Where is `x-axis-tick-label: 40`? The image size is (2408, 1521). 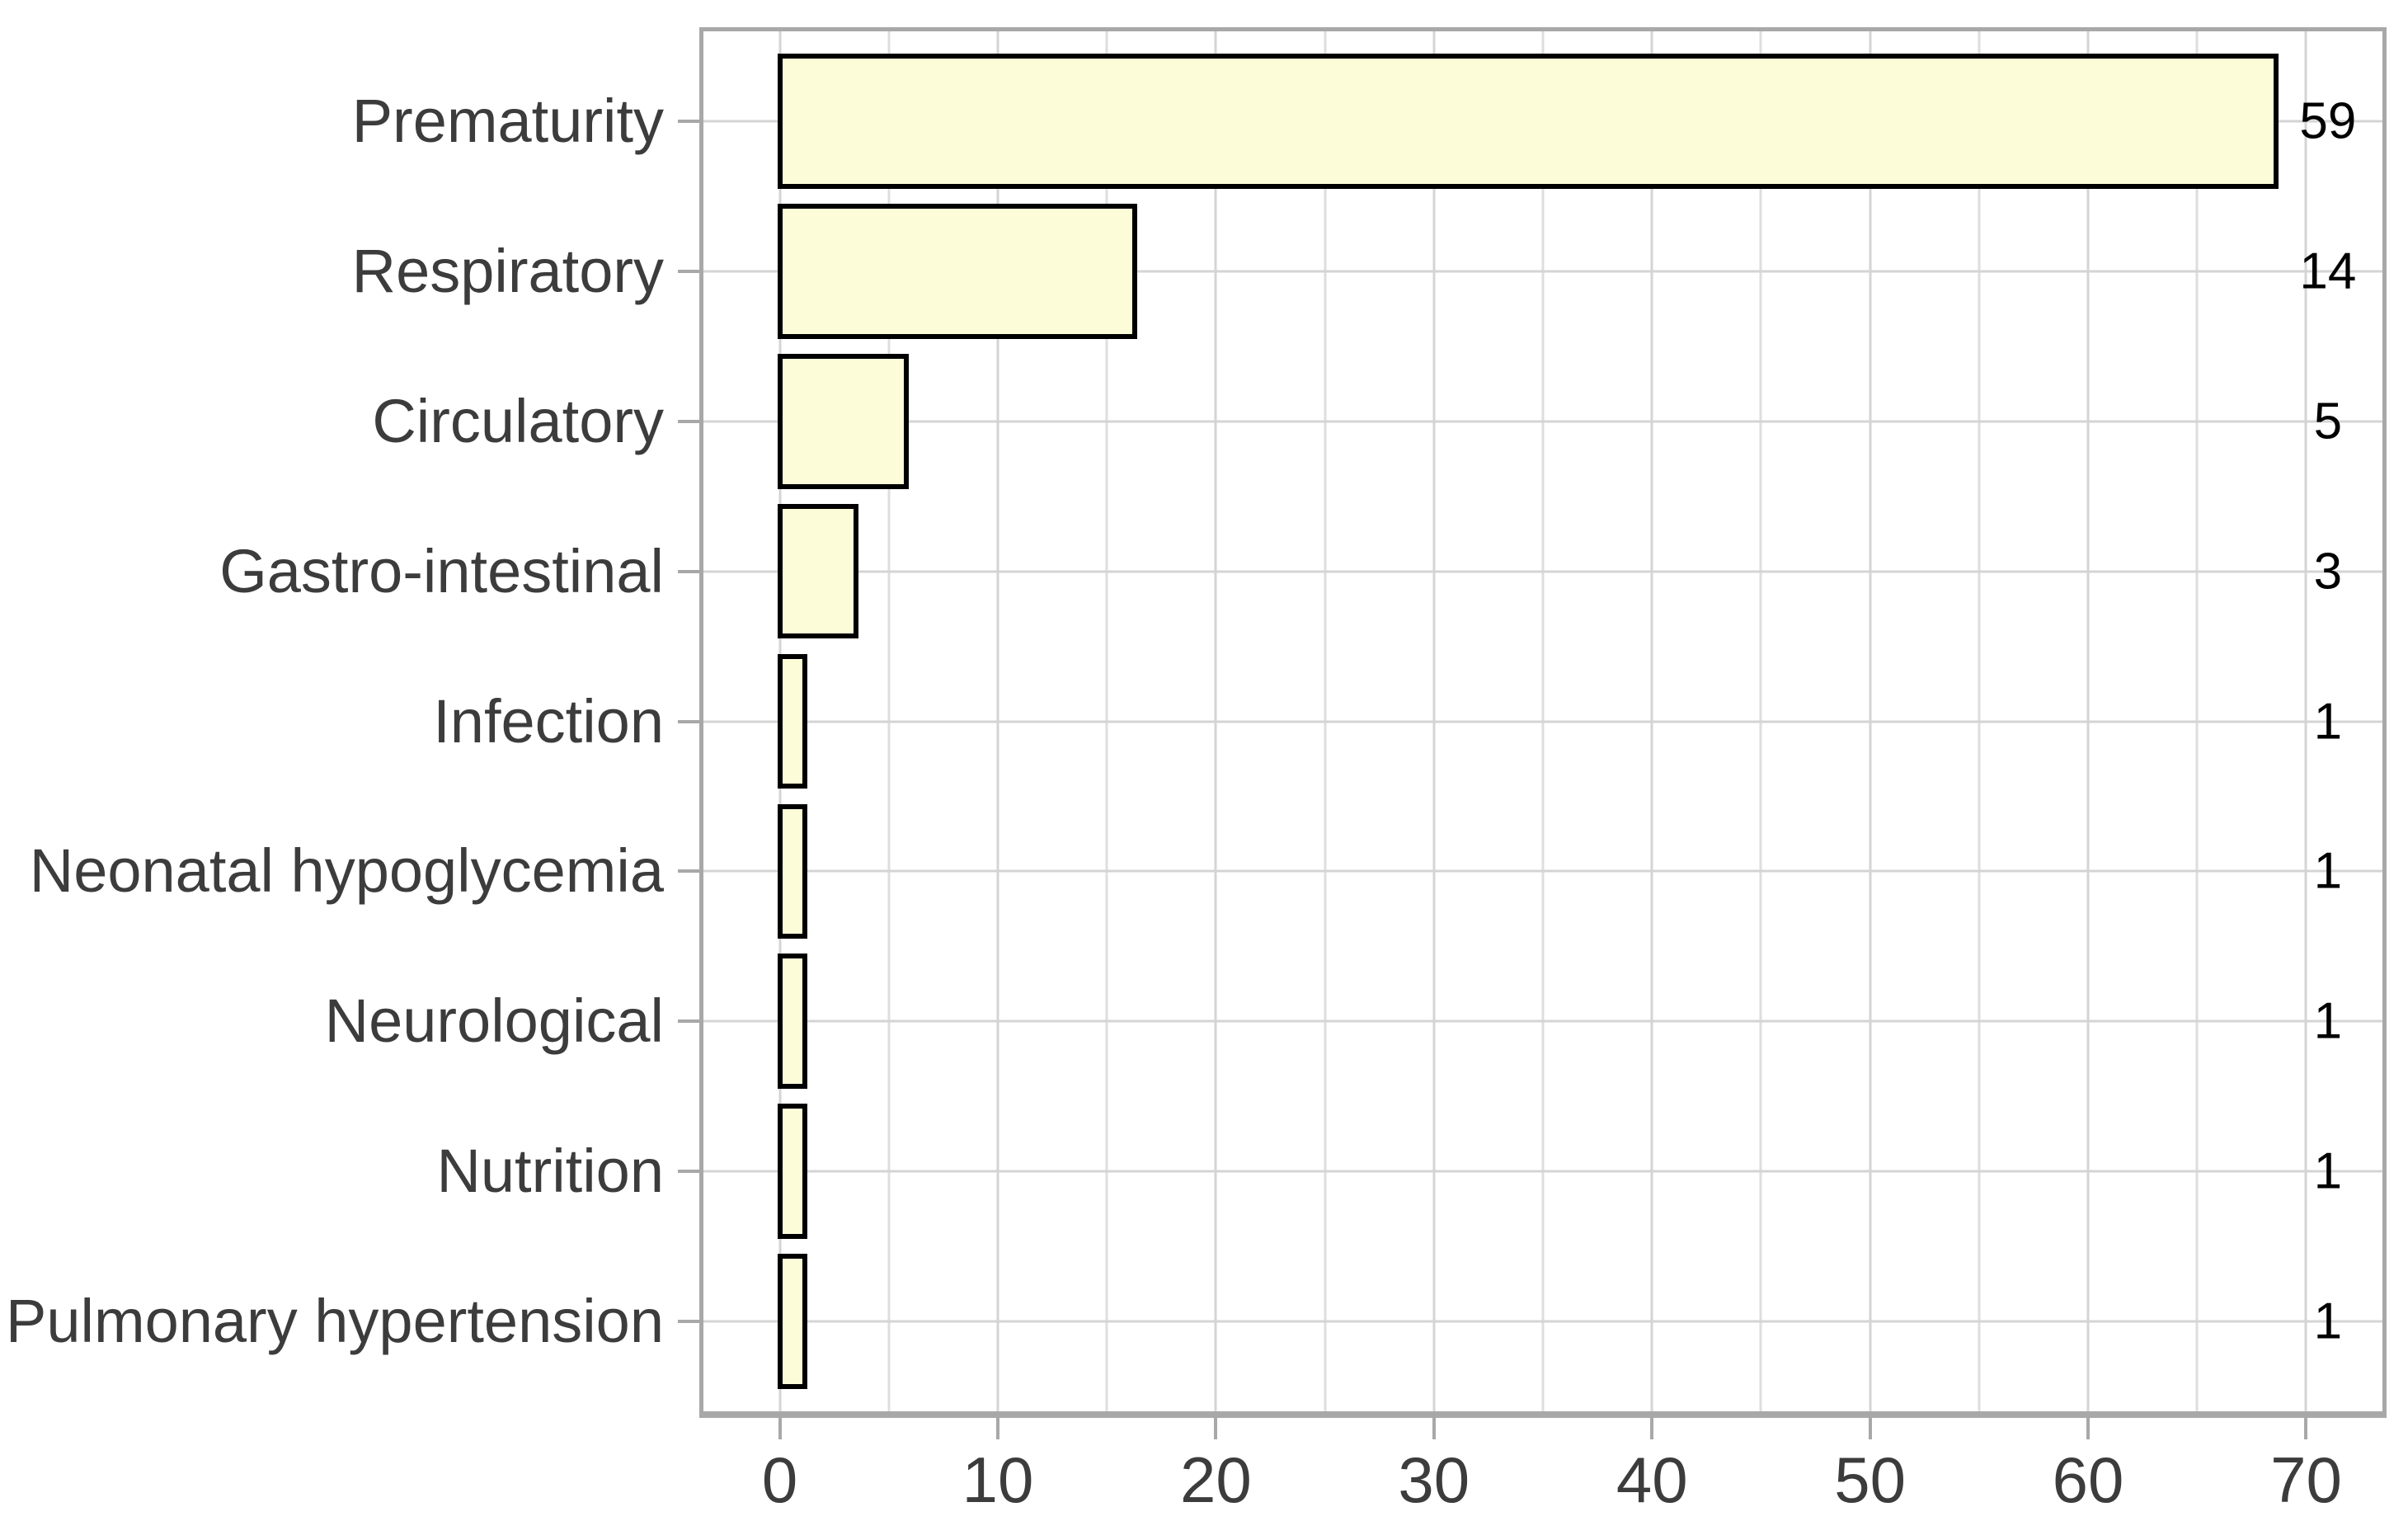 x-axis-tick-label: 40 is located at coordinates (1652, 1479).